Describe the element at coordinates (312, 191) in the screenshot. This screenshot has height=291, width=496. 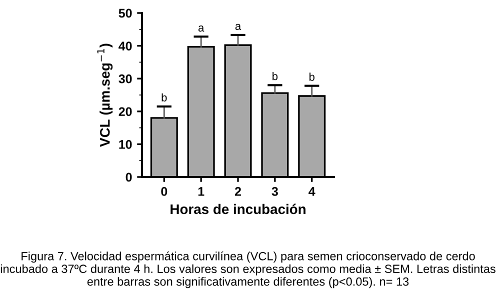
I see `x-tick-label: 4` at that location.